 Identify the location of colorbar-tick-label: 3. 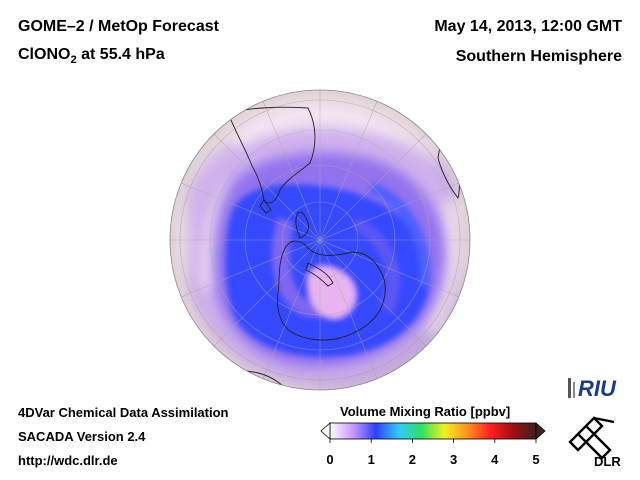
(453, 459).